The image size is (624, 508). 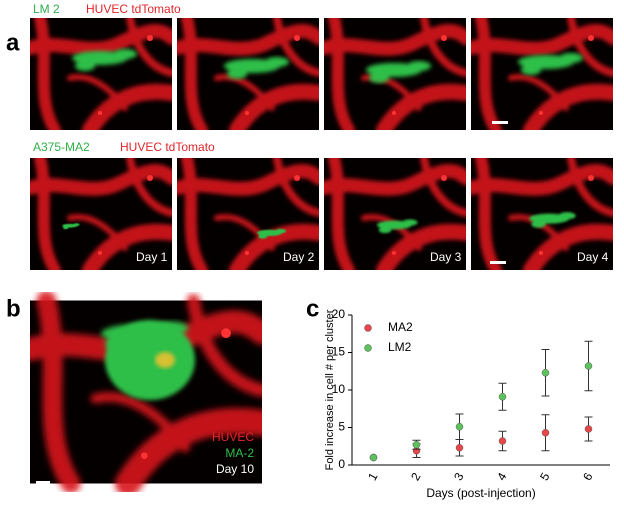 I want to click on x-tick-label: 3, so click(x=459, y=476).